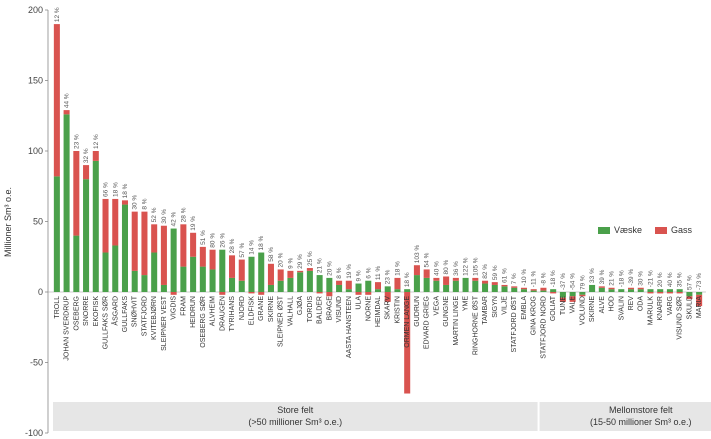 The width and height of the screenshot is (711, 439). I want to click on category-label: GINA KROG, so click(534, 315).